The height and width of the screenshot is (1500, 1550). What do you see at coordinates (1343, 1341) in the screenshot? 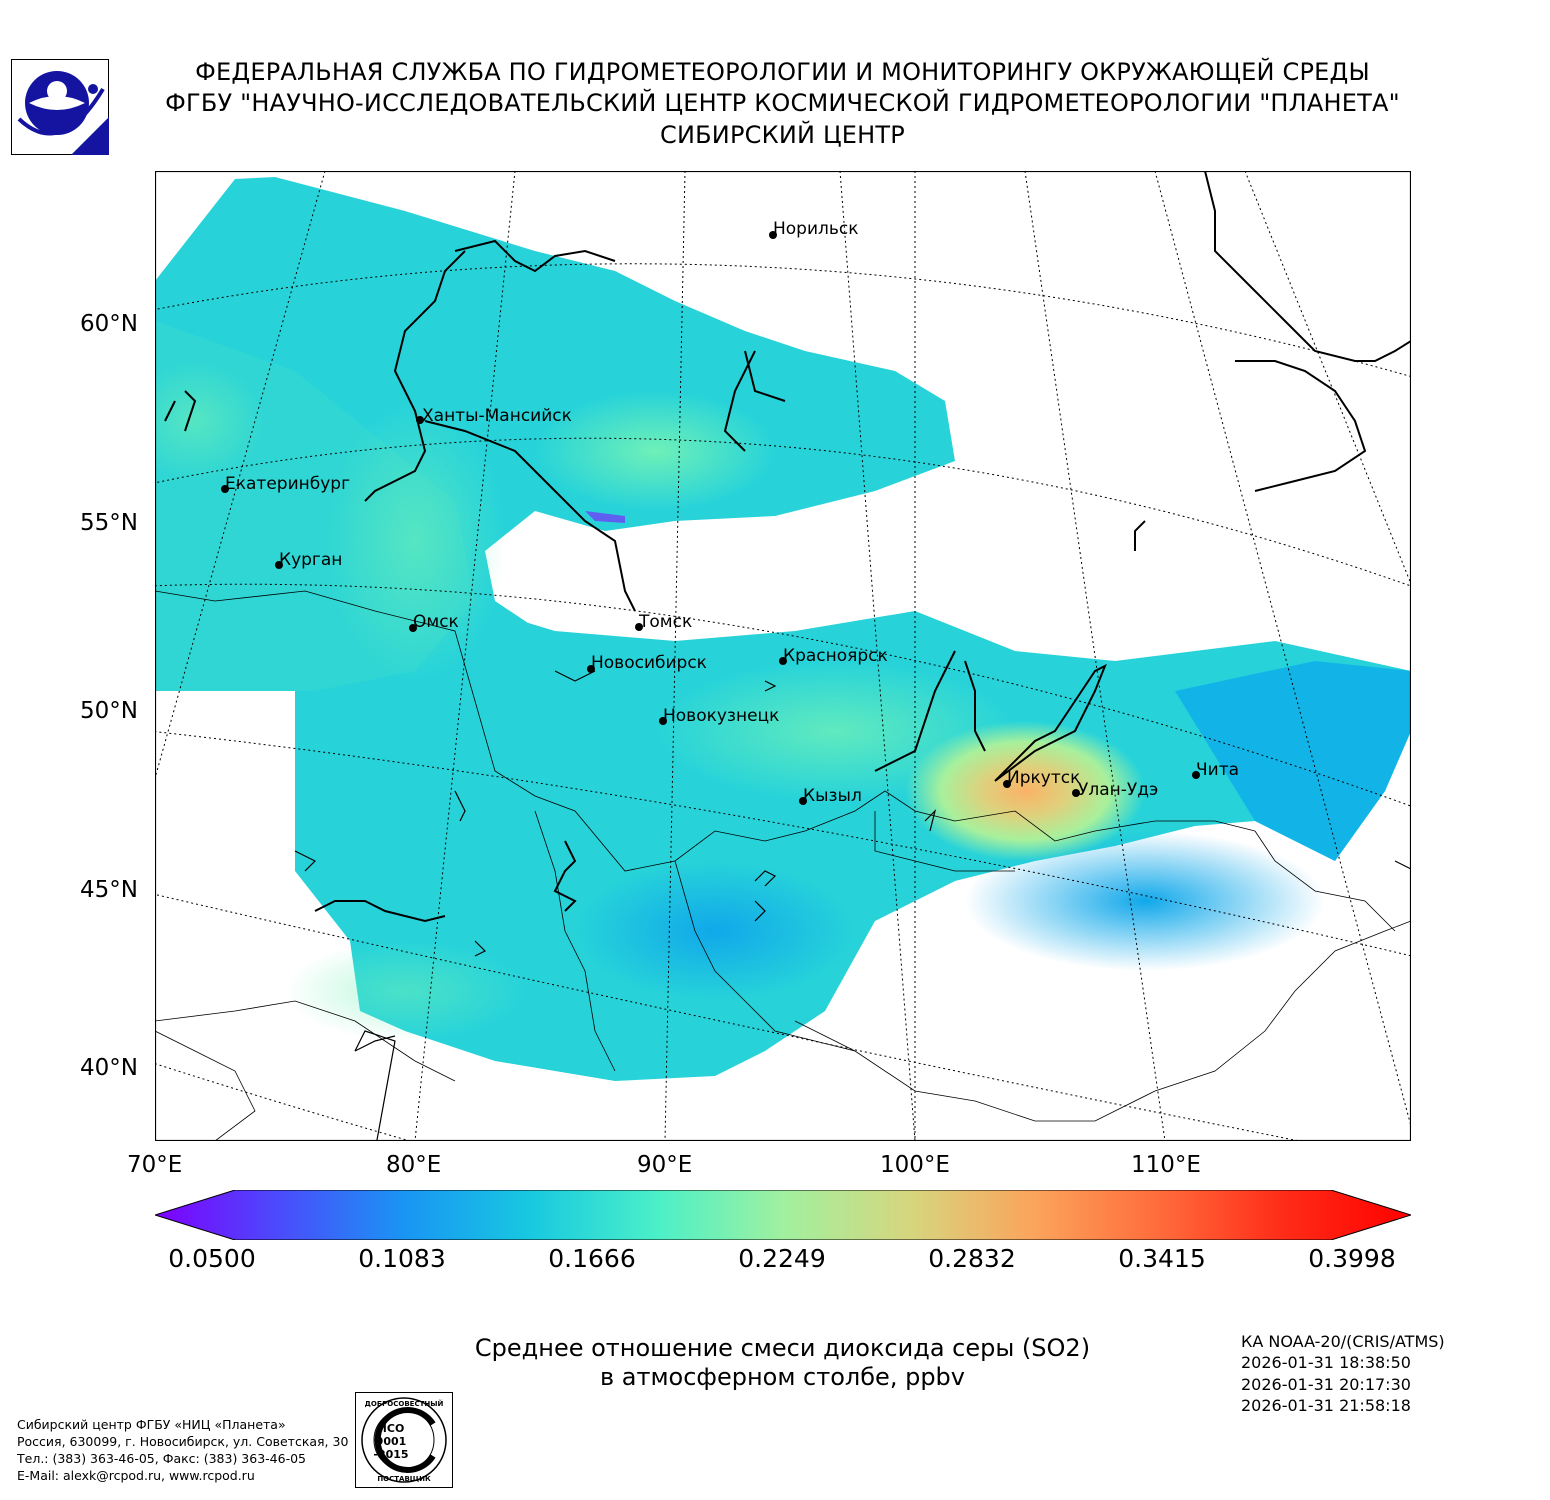
I see `satellite-name: КА NOAA-20/(CRIS/ATMS)` at bounding box center [1343, 1341].